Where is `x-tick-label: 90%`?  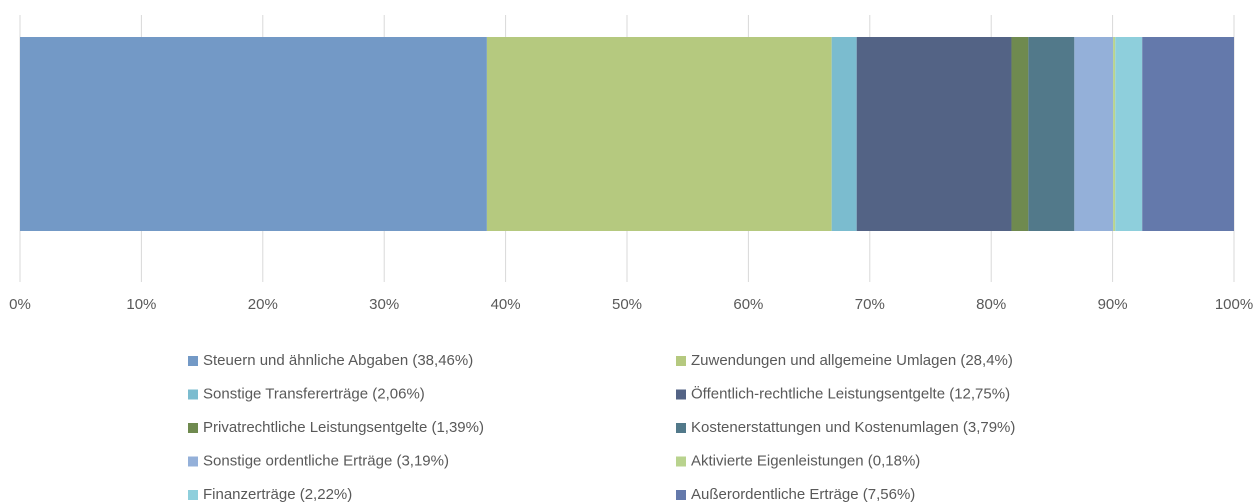
x-tick-label: 90% is located at coordinates (1113, 304).